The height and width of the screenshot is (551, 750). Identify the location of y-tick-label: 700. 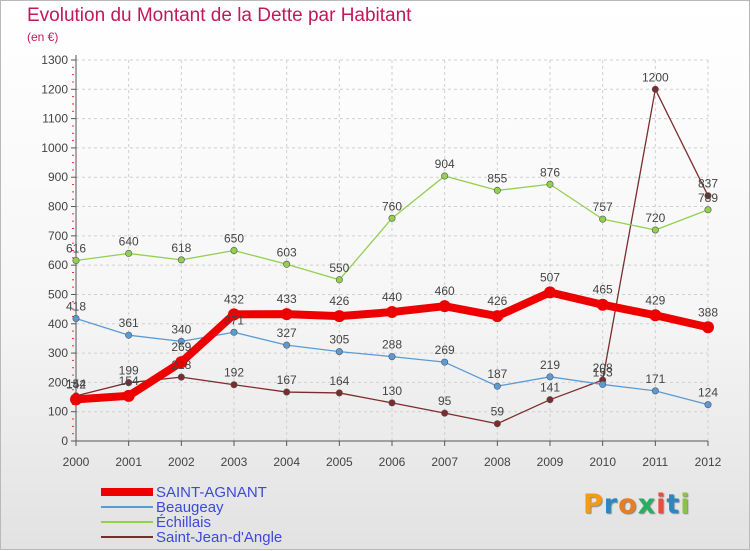
(58, 236).